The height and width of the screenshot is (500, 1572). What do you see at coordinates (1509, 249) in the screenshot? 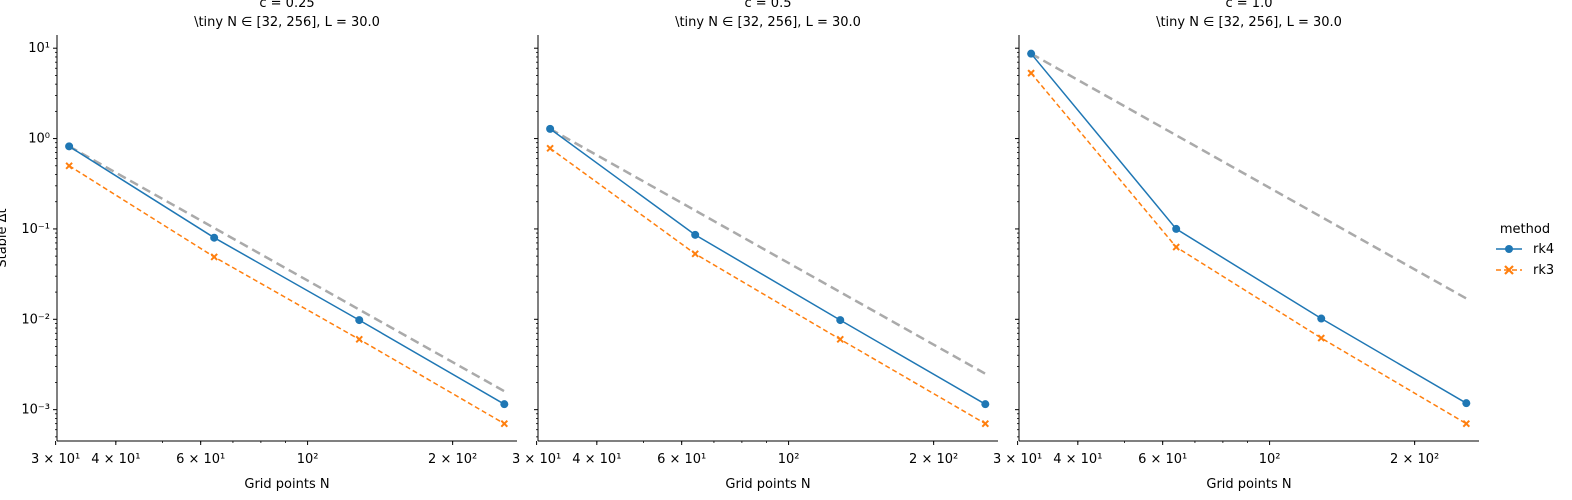
I see `legend-rk4-marker` at bounding box center [1509, 249].